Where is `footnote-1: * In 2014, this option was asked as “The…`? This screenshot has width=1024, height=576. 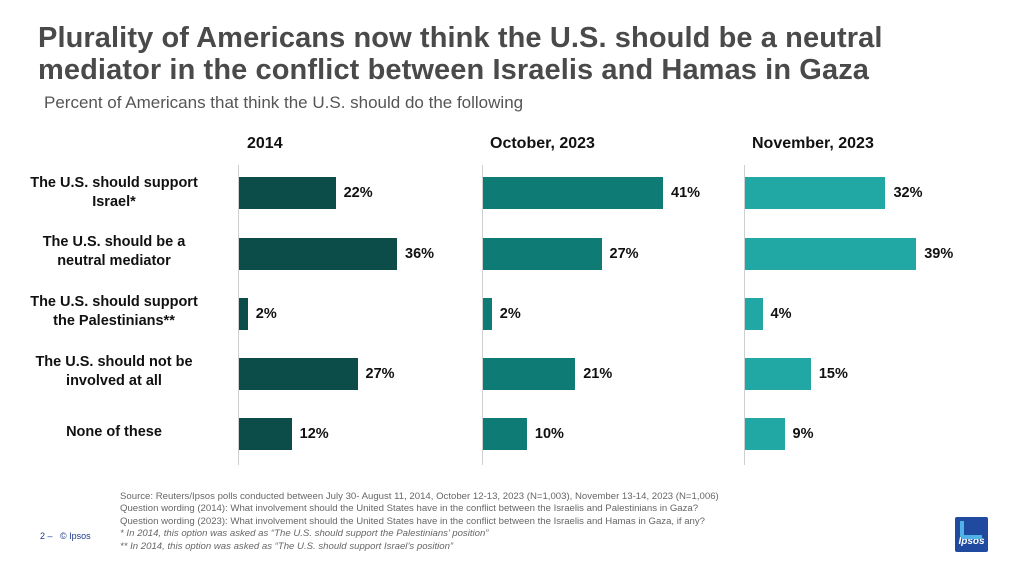 footnote-1: * In 2014, this option was asked as “The… is located at coordinates (304, 534).